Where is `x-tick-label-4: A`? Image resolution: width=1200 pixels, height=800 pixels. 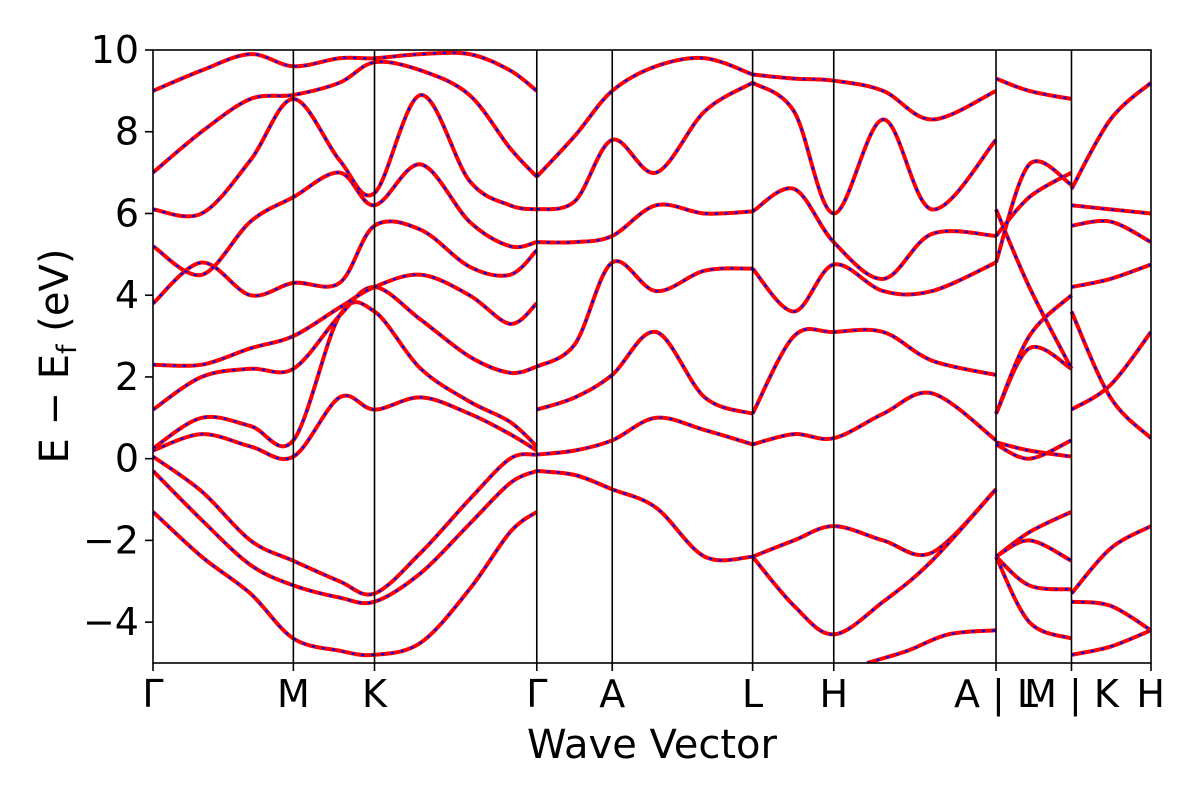 x-tick-label-4: A is located at coordinates (612, 694).